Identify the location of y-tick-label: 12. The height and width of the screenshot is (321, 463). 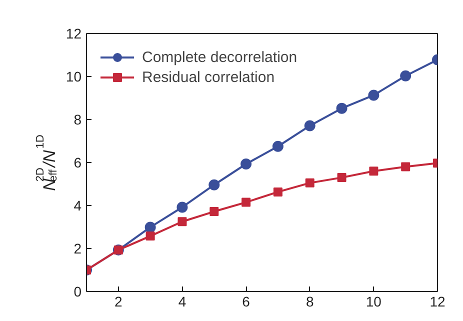
(74, 34).